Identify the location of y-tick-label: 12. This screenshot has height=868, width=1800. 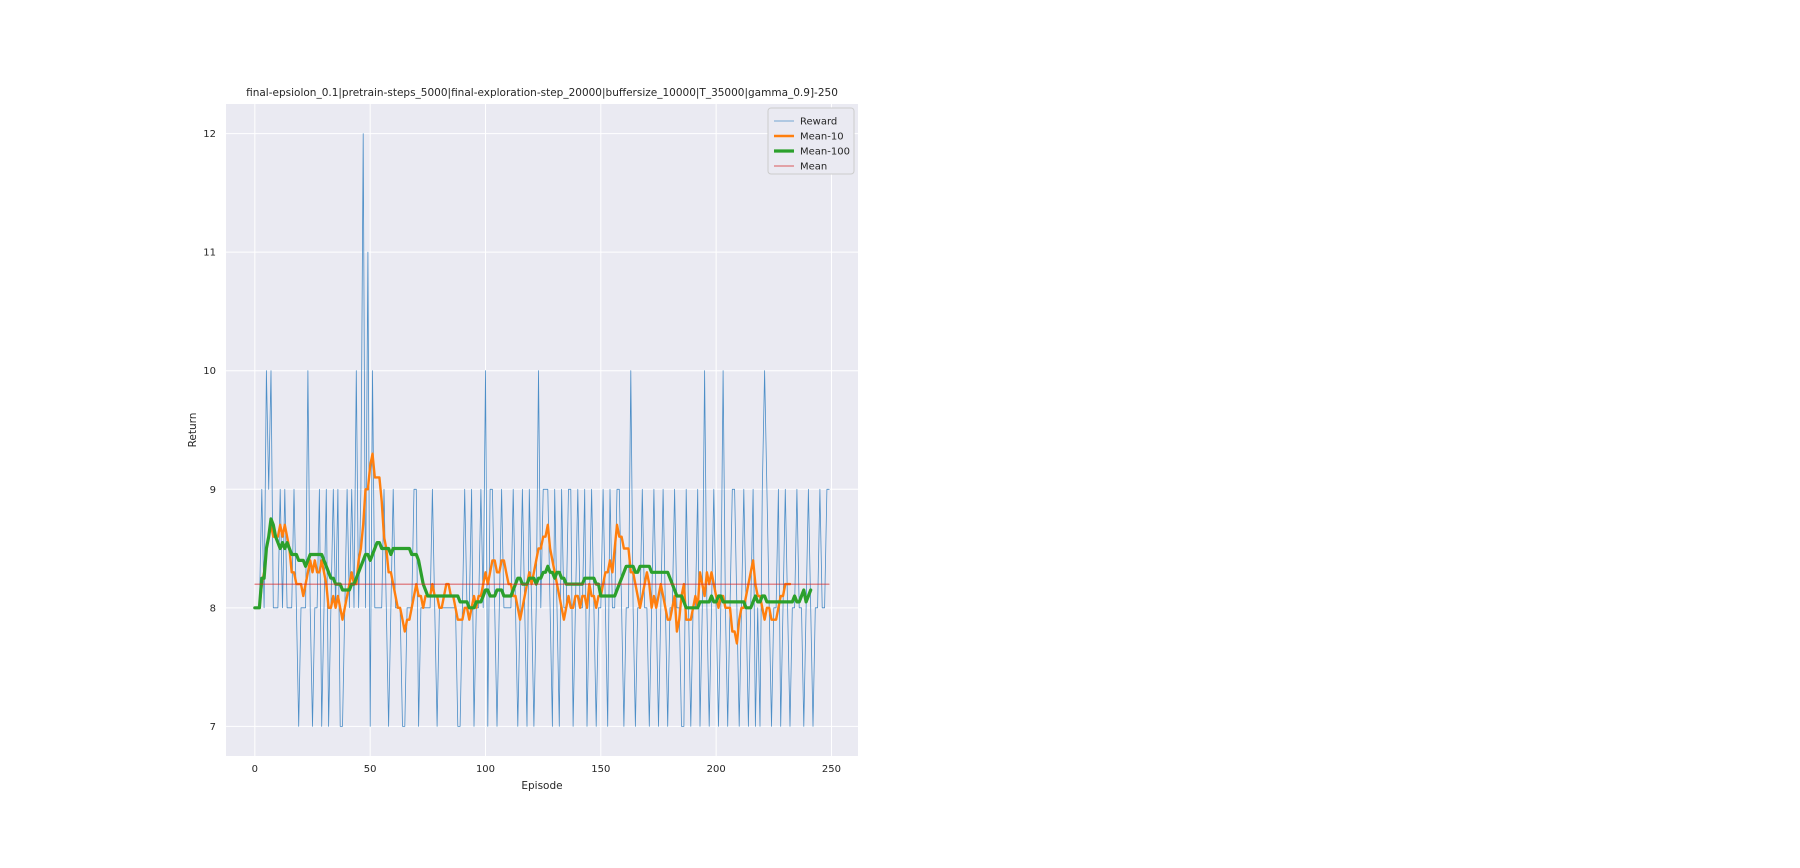
(209, 134).